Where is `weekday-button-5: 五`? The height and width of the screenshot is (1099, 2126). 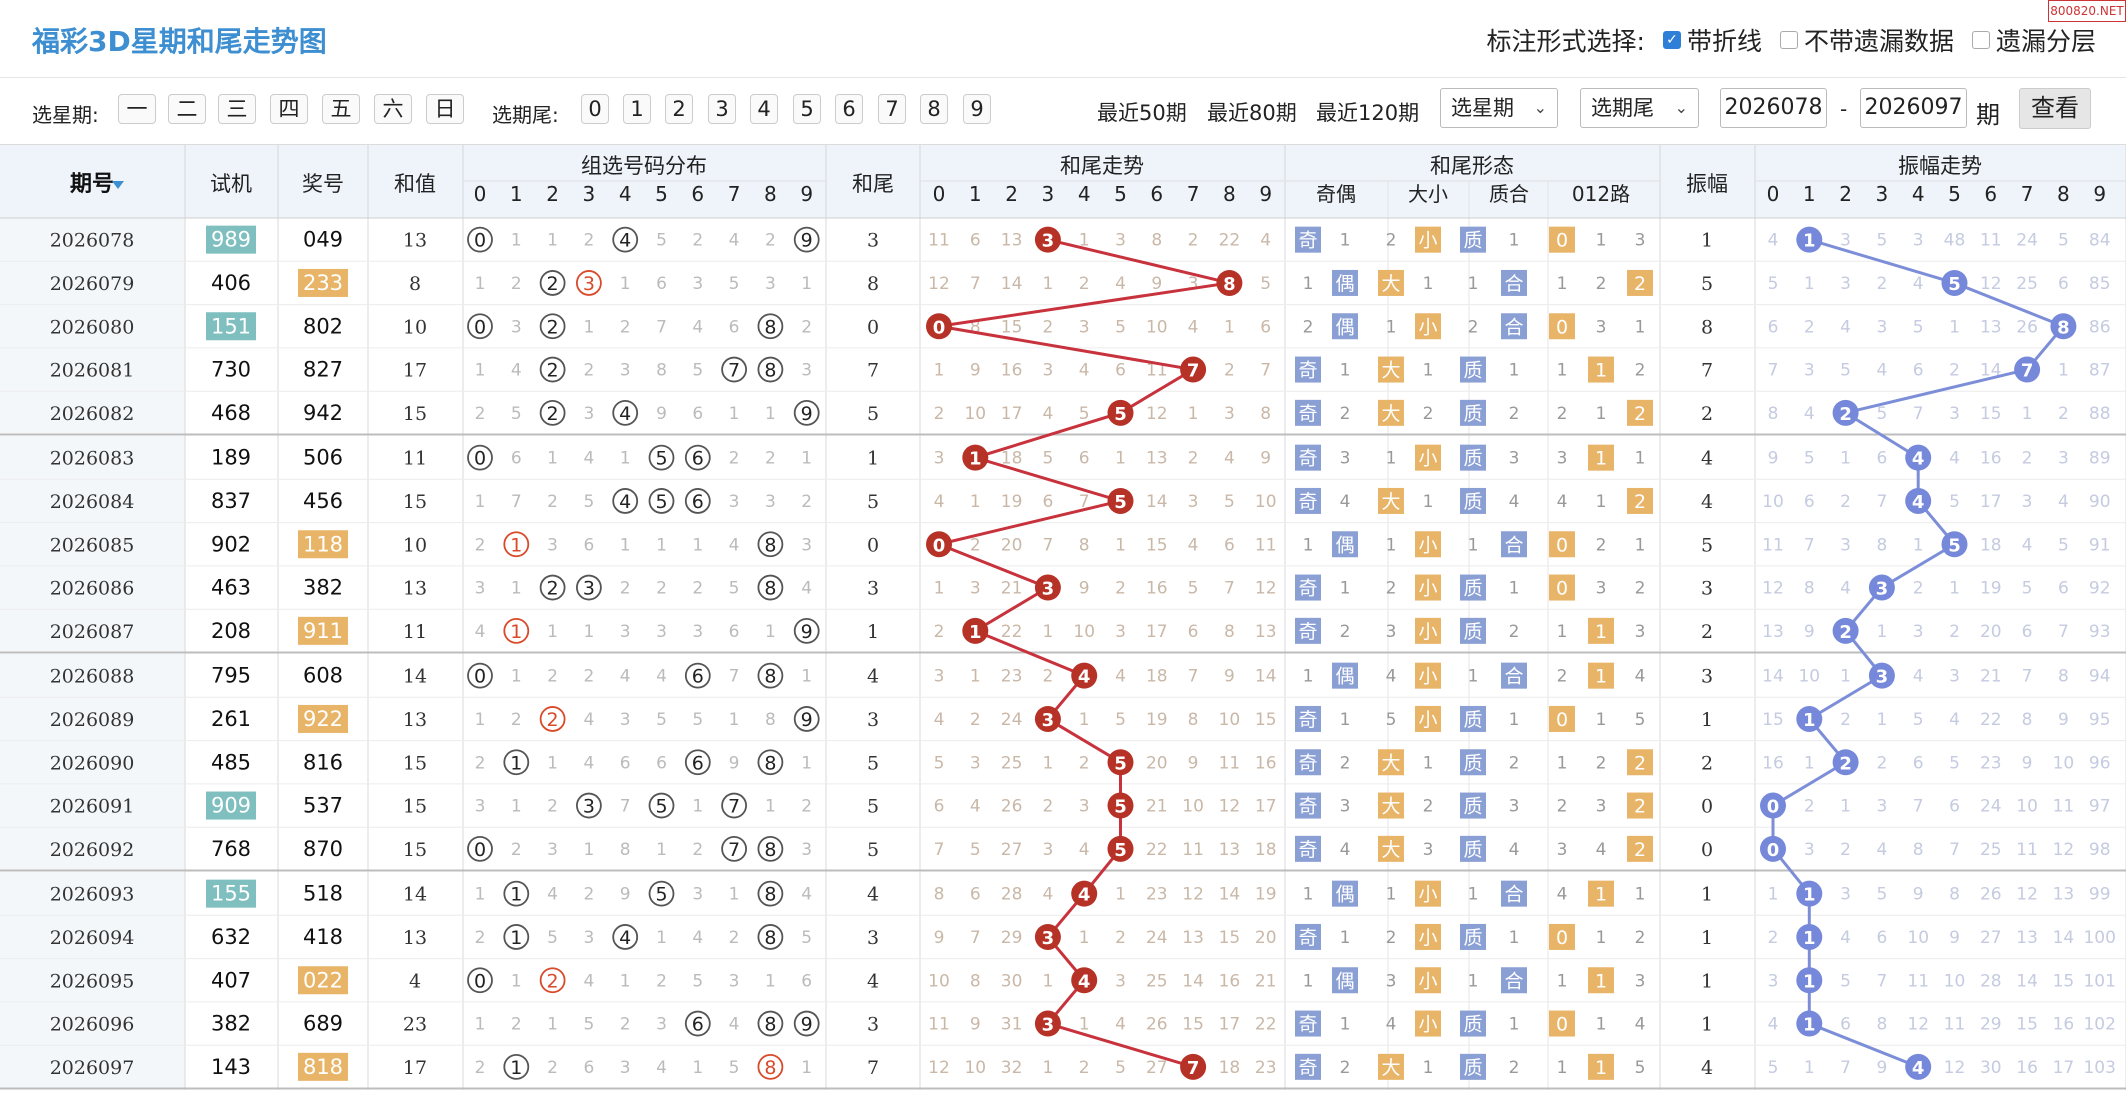 weekday-button-5: 五 is located at coordinates (341, 109).